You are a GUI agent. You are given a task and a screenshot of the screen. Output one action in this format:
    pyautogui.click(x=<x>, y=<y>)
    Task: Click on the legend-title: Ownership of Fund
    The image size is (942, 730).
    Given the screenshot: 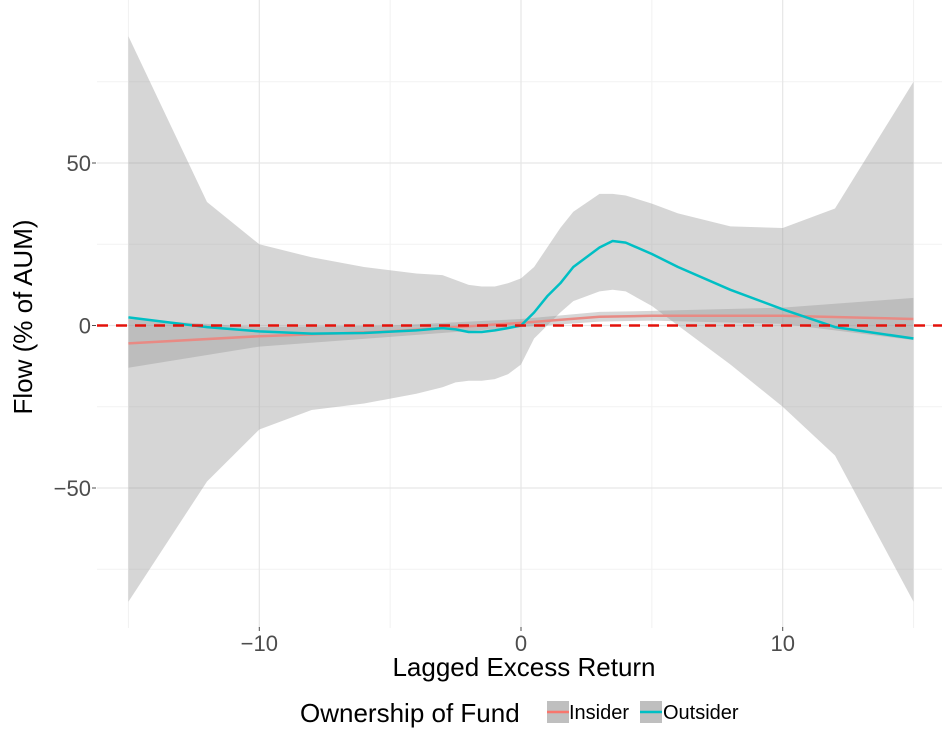 What is the action you would take?
    pyautogui.click(x=410, y=713)
    